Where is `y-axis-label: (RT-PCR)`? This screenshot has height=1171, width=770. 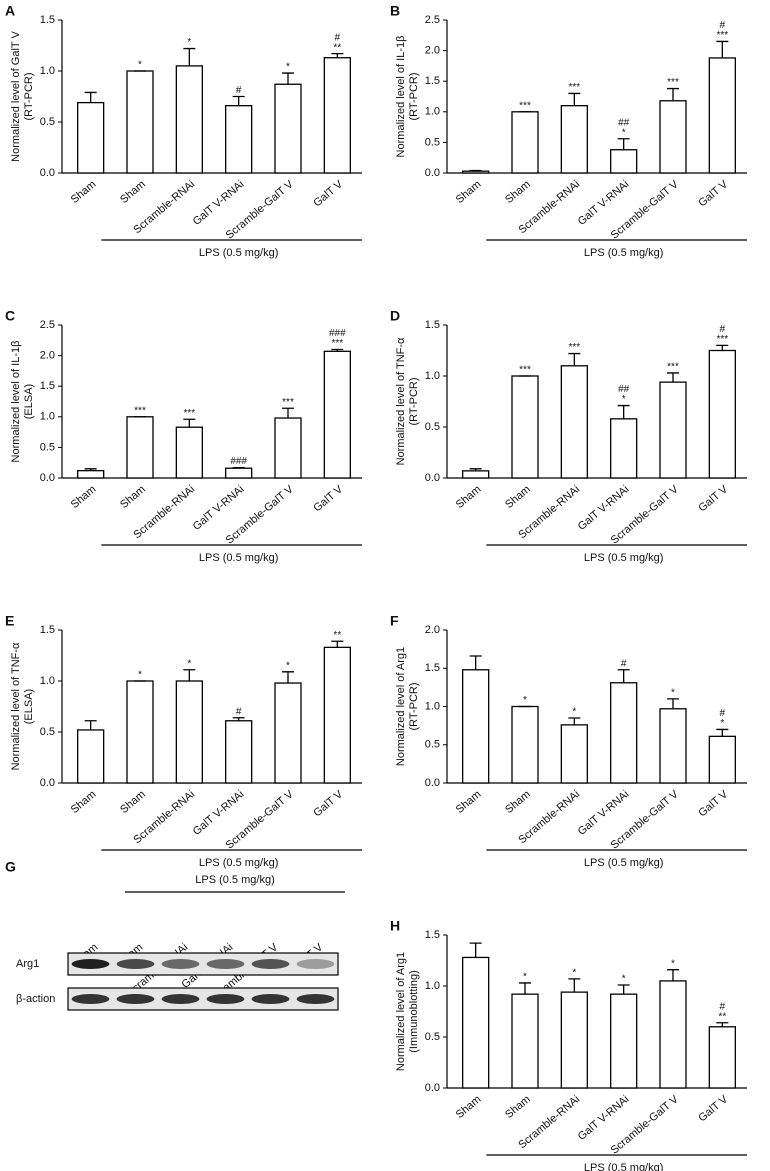 y-axis-label: (RT-PCR) is located at coordinates (414, 96).